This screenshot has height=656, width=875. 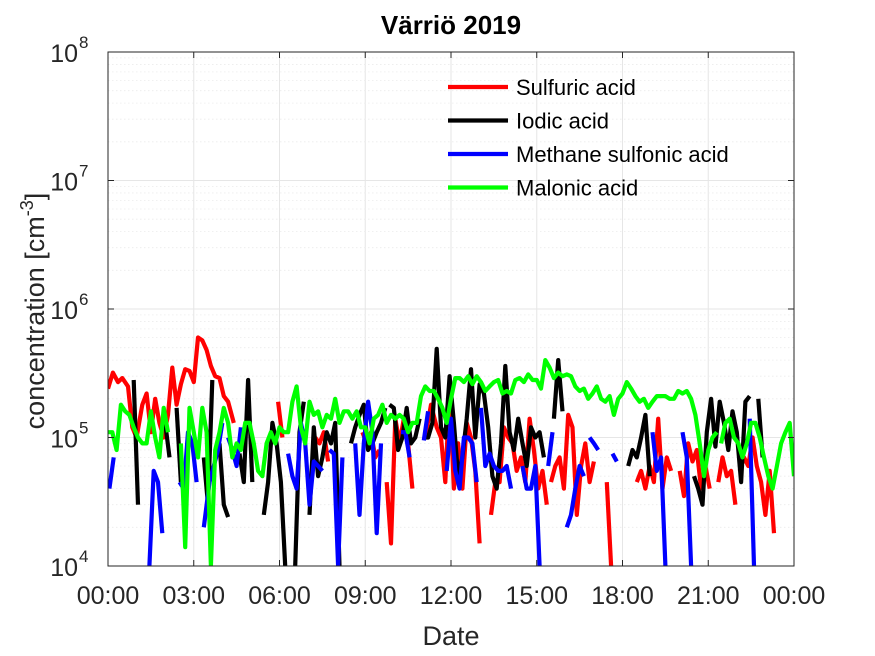 What do you see at coordinates (577, 188) in the screenshot?
I see `legend-label: Malonic acid` at bounding box center [577, 188].